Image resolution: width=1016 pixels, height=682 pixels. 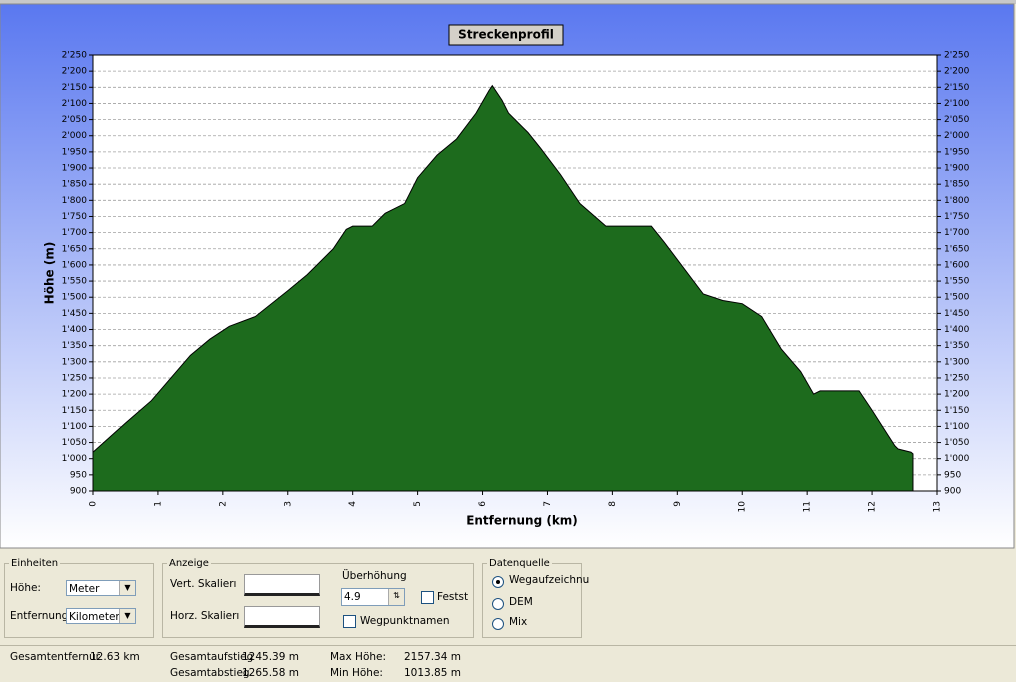 I want to click on source-option: Wegaufzeichnu, so click(x=549, y=580).